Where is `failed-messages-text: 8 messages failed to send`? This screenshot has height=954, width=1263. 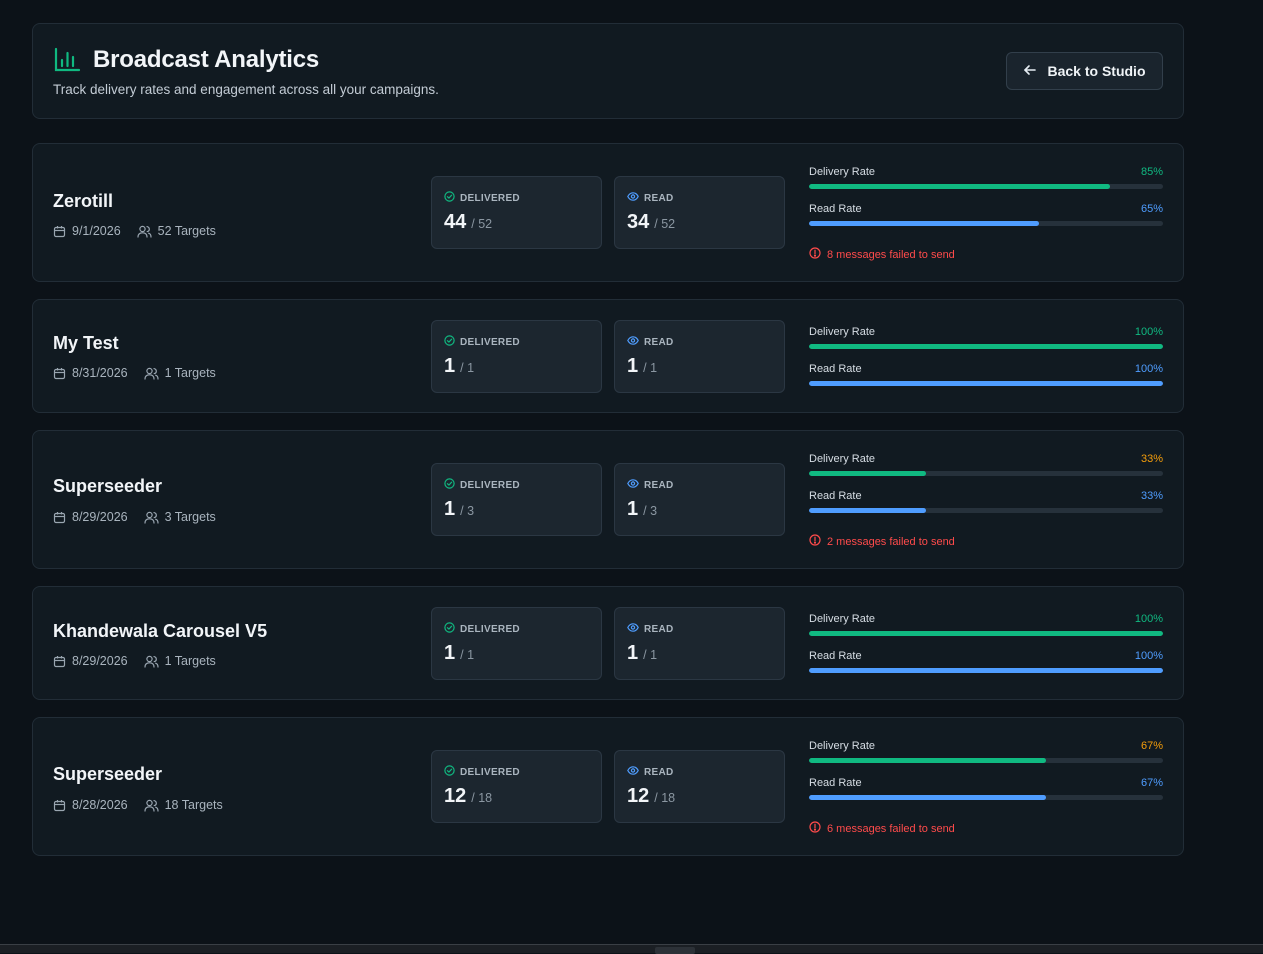
failed-messages-text: 8 messages failed to send is located at coordinates (891, 254).